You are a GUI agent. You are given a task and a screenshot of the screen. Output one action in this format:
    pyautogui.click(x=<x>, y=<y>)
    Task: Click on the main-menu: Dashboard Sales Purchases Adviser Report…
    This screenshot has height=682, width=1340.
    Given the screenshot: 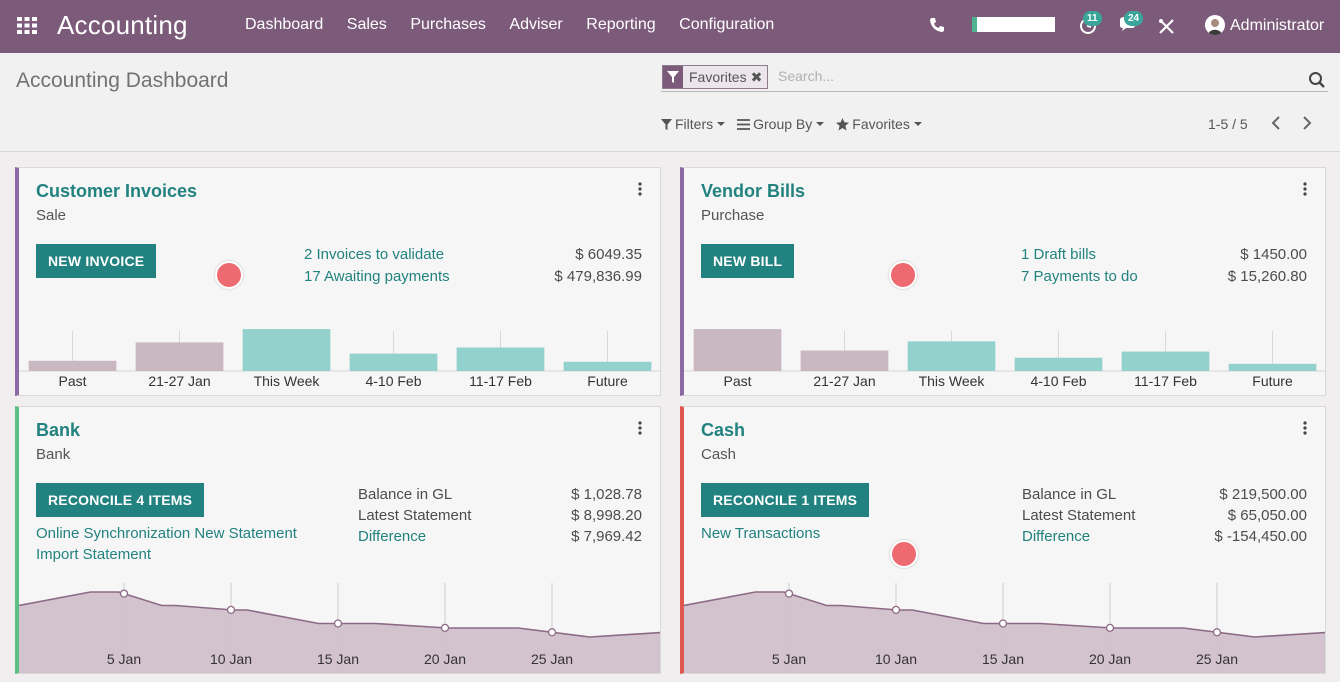 What is the action you would take?
    pyautogui.click(x=521, y=25)
    